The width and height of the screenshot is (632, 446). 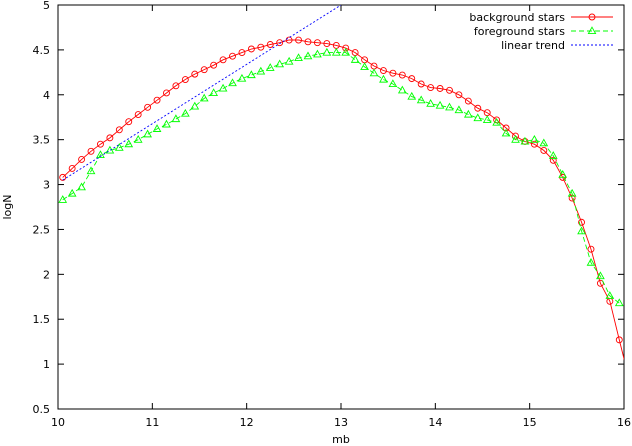 I want to click on x-tick-label: 12, so click(x=247, y=422).